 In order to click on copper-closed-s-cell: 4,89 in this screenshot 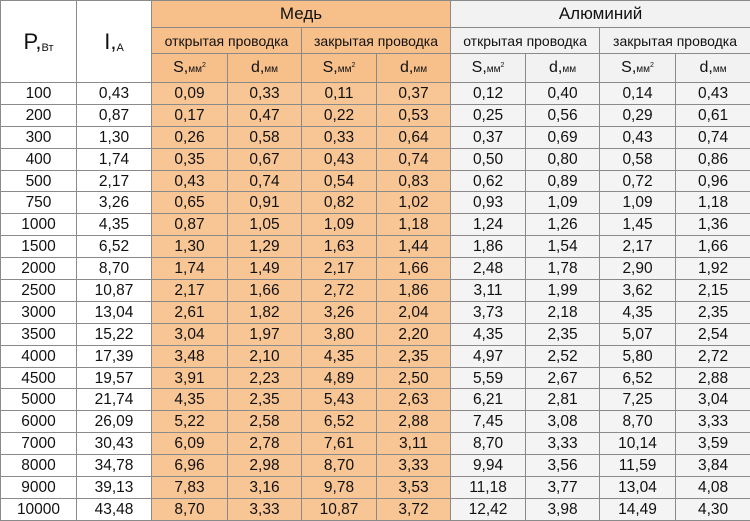, I will do `click(339, 378)`.